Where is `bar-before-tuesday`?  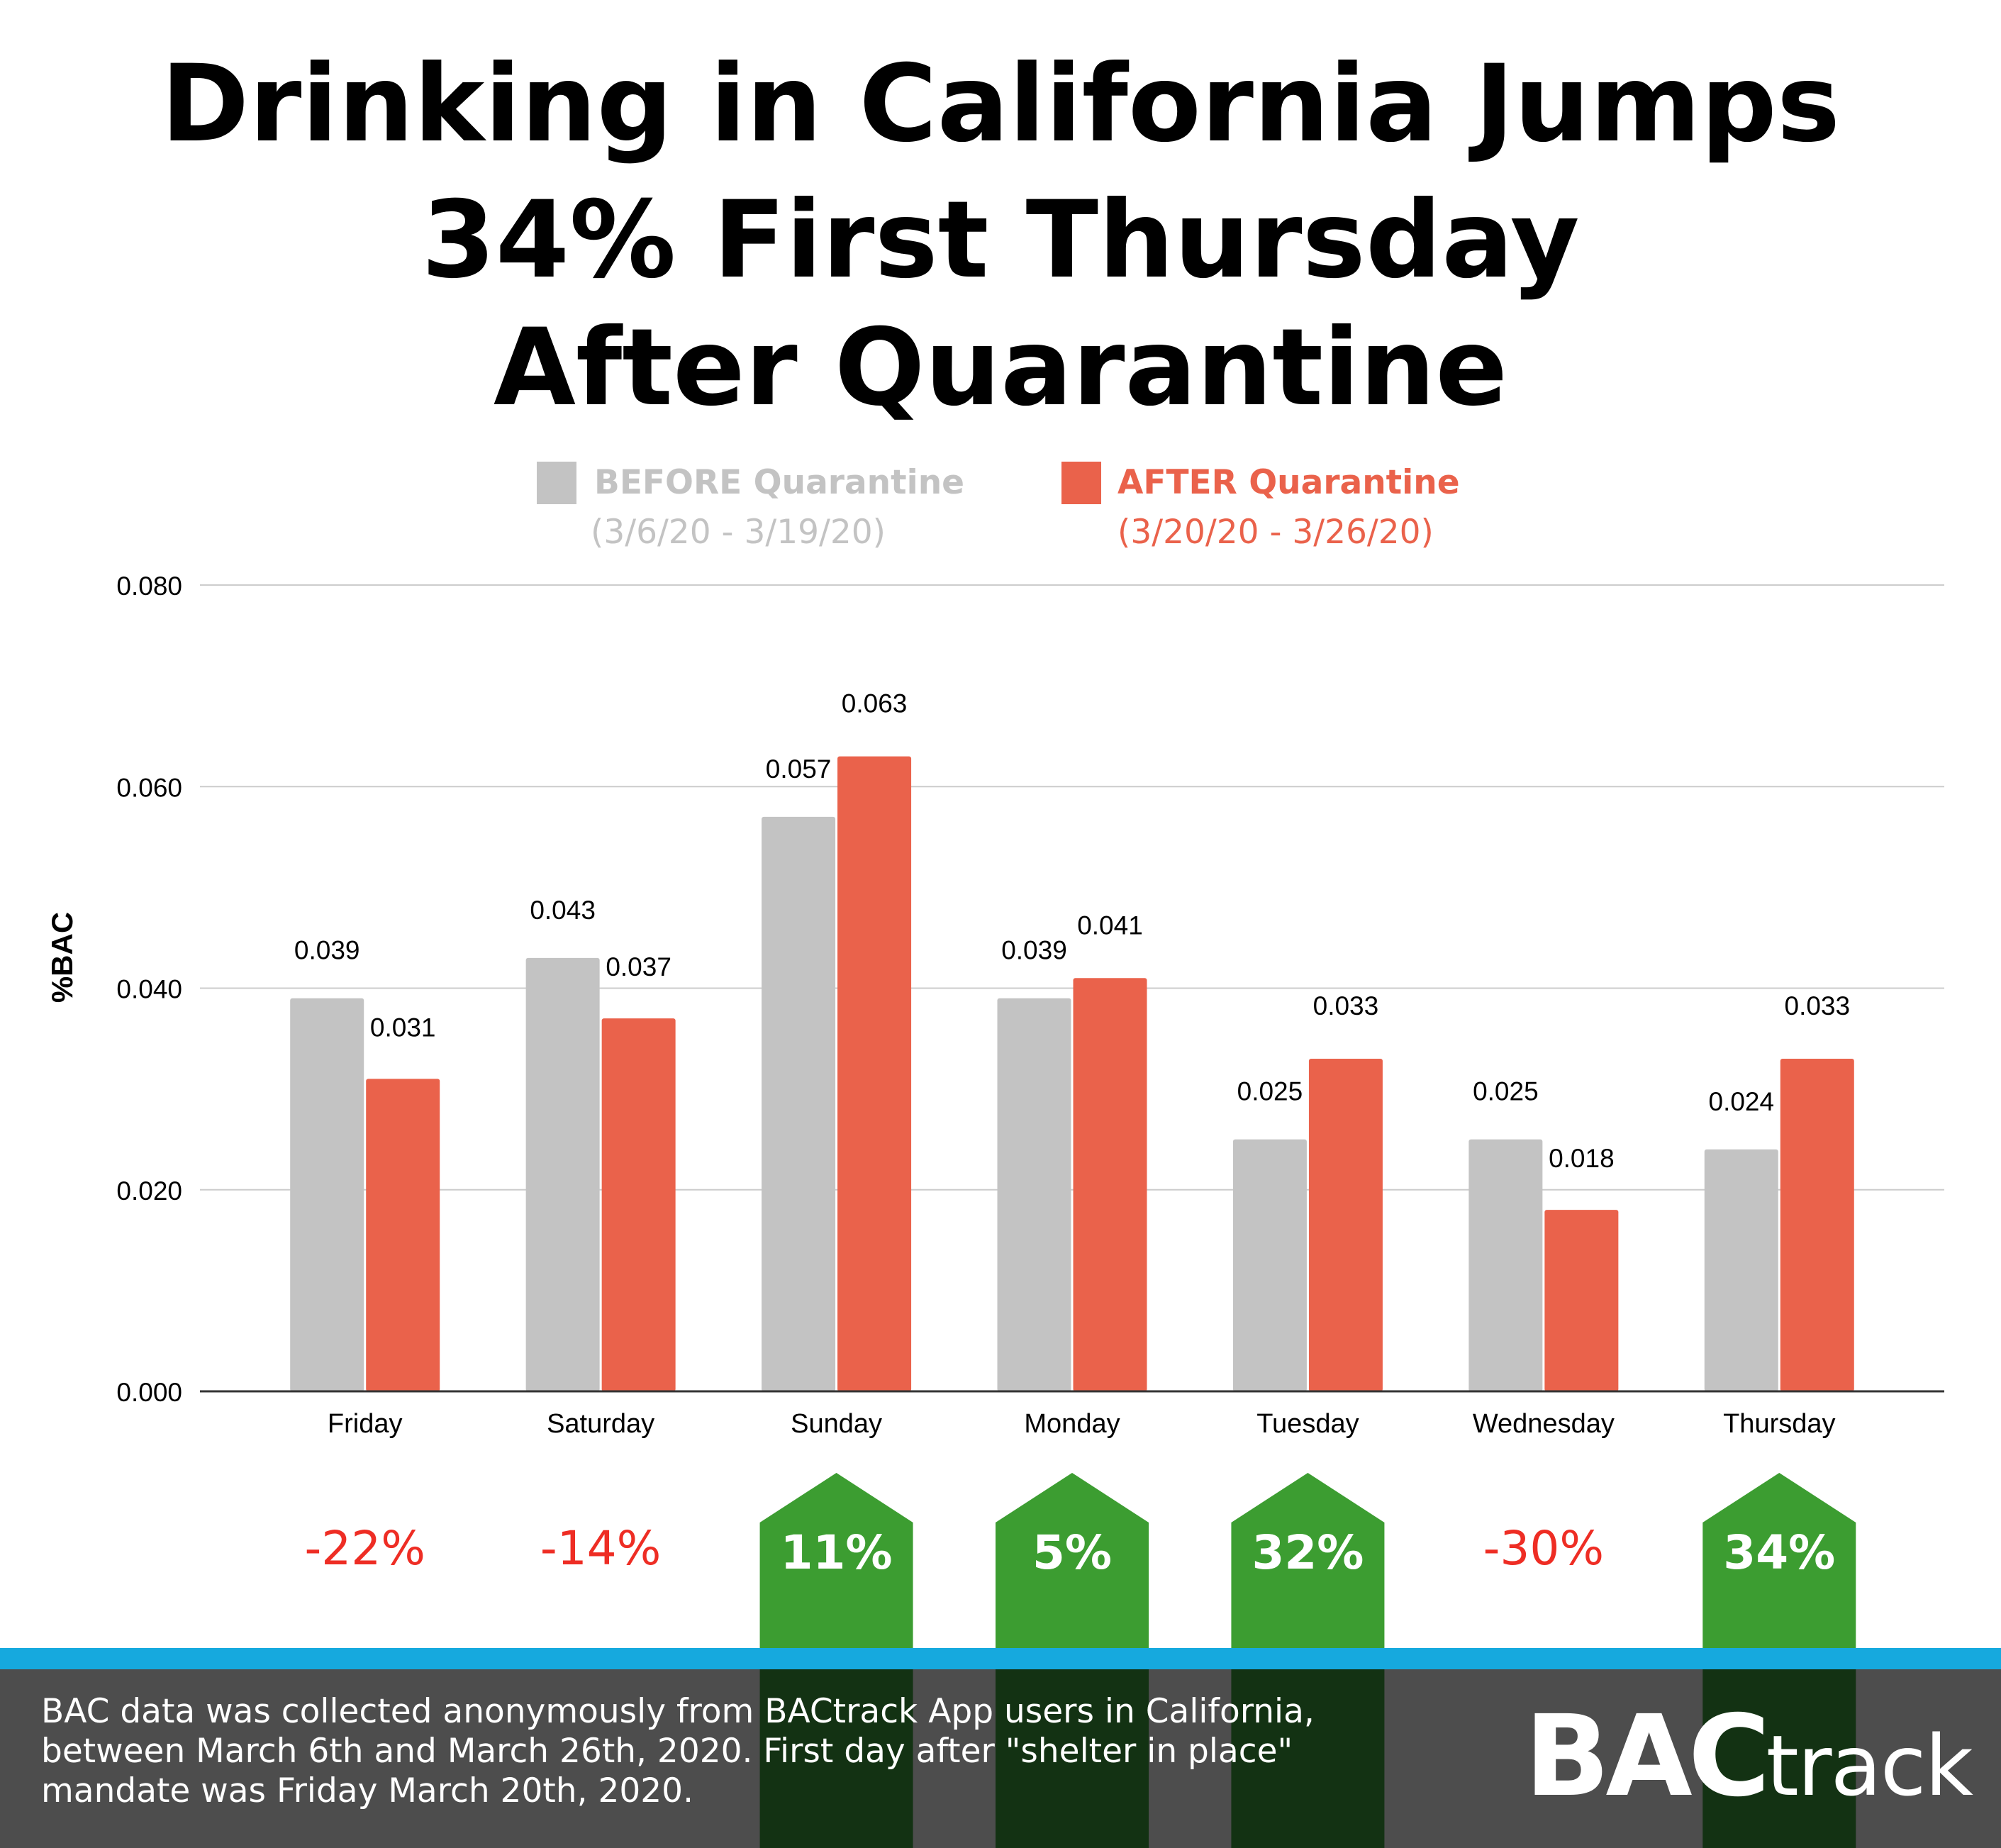 bar-before-tuesday is located at coordinates (1269, 1265).